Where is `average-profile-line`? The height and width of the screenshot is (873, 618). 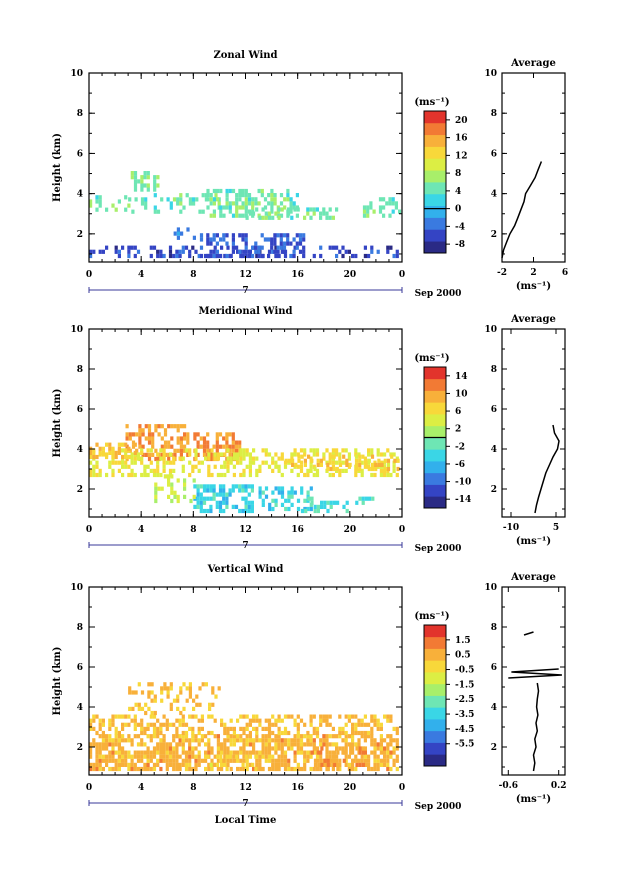 average-profile-line is located at coordinates (522, 210).